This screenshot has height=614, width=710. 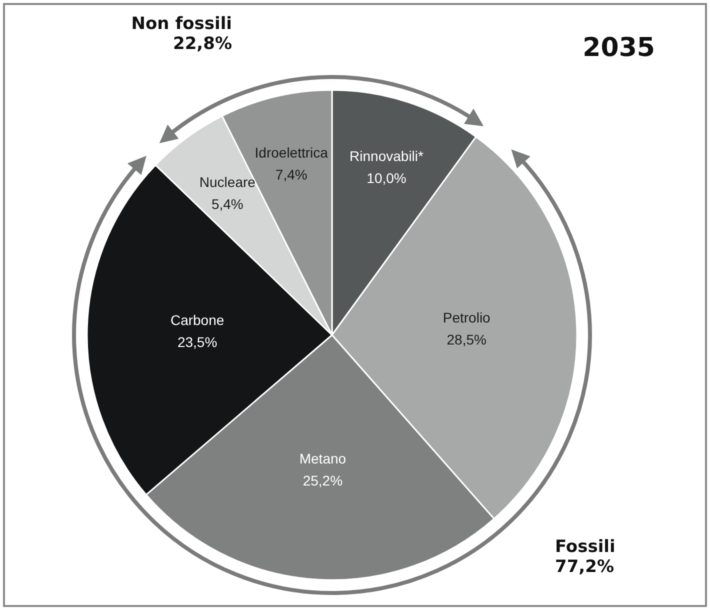 I want to click on data-label: 7,4%, so click(x=291, y=174).